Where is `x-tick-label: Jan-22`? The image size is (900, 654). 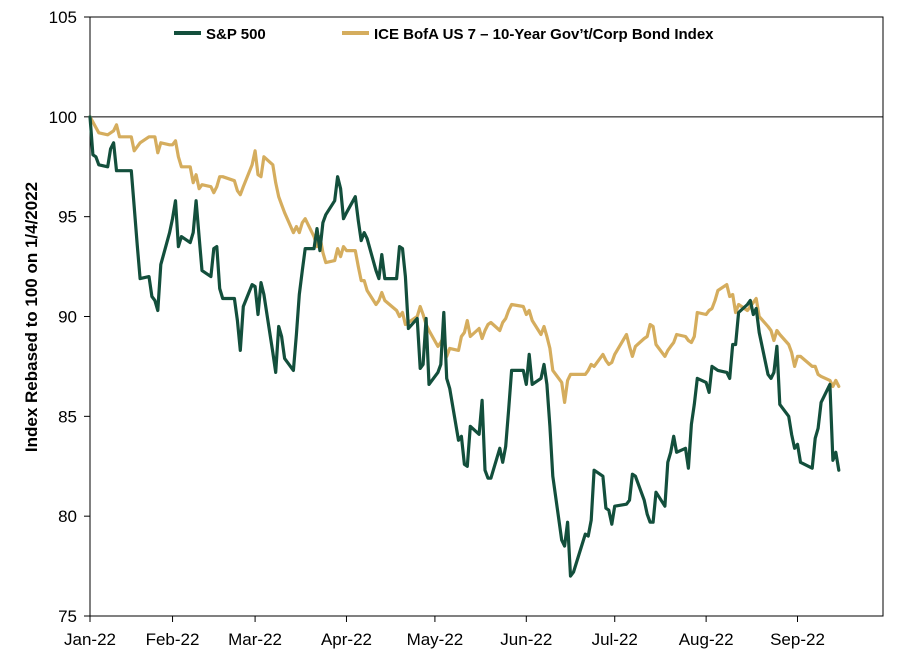 x-tick-label: Jan-22 is located at coordinates (90, 639).